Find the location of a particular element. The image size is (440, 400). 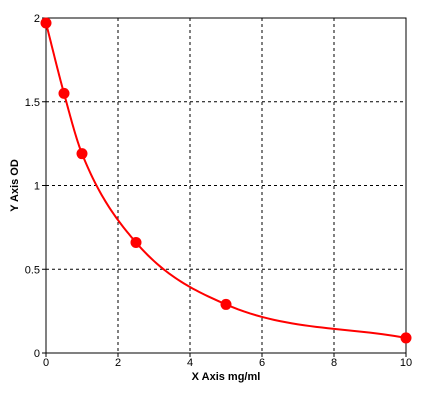

y-tick-label: 0 is located at coordinates (37, 354).